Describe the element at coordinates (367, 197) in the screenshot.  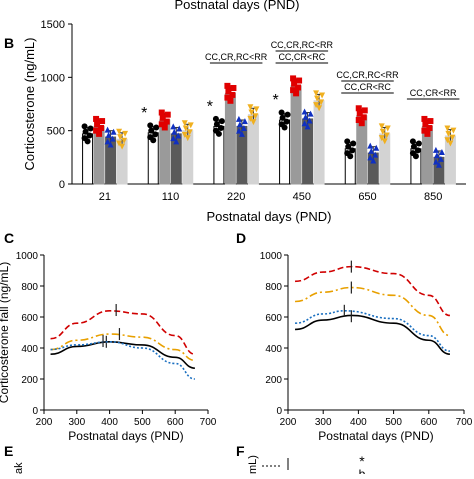
I see `b-x-tick-label: 650` at that location.